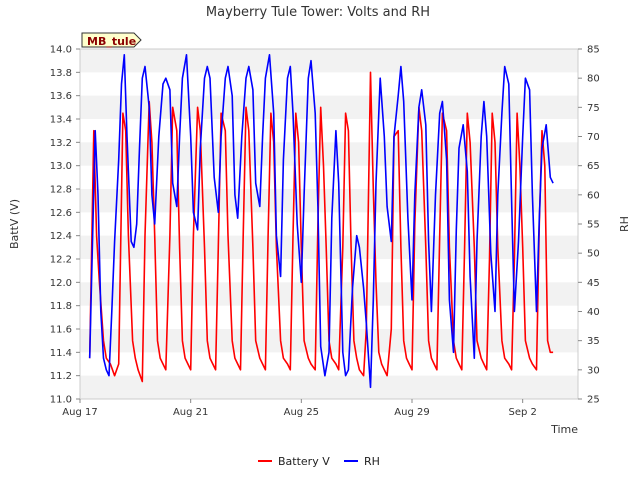 Image resolution: width=640 pixels, height=480 pixels. What do you see at coordinates (61, 283) in the screenshot?
I see `left-tick-label: 12.0` at bounding box center [61, 283].